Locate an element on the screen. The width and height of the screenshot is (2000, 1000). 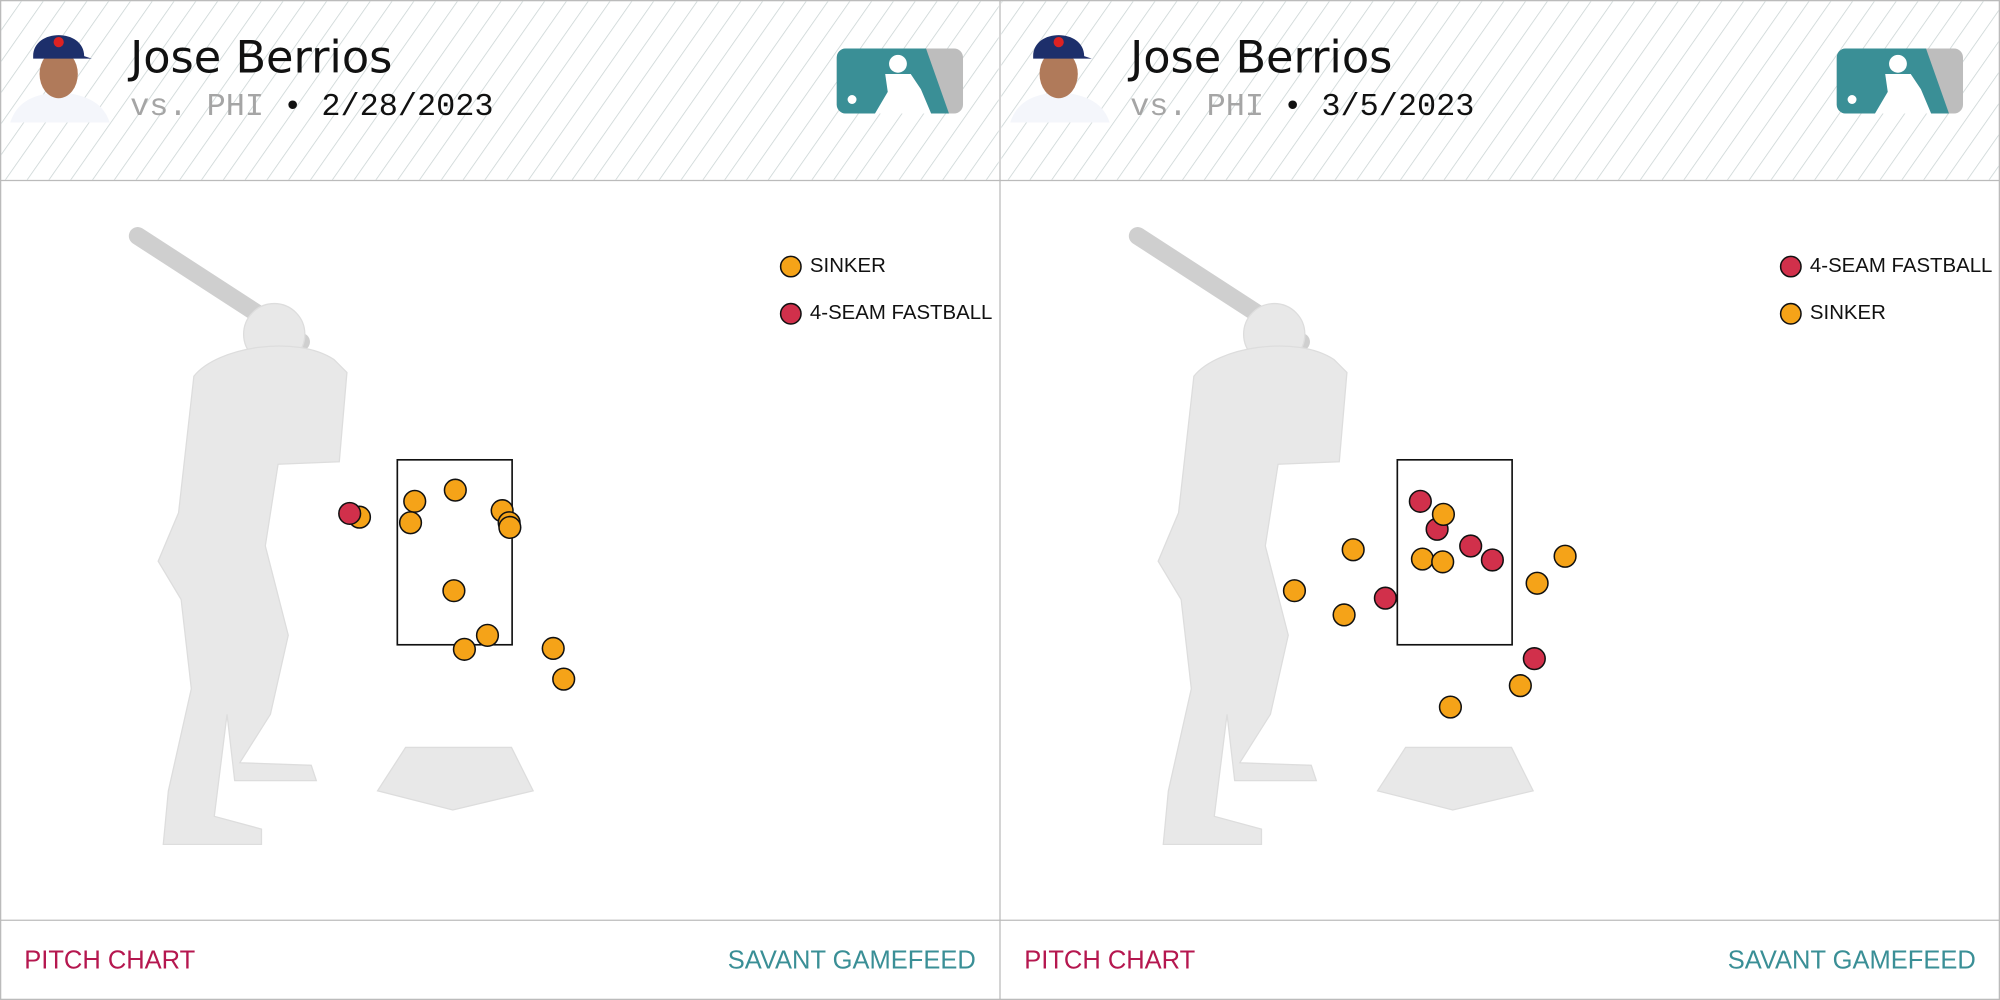
game-date: 2/28/2023 is located at coordinates (407, 106).